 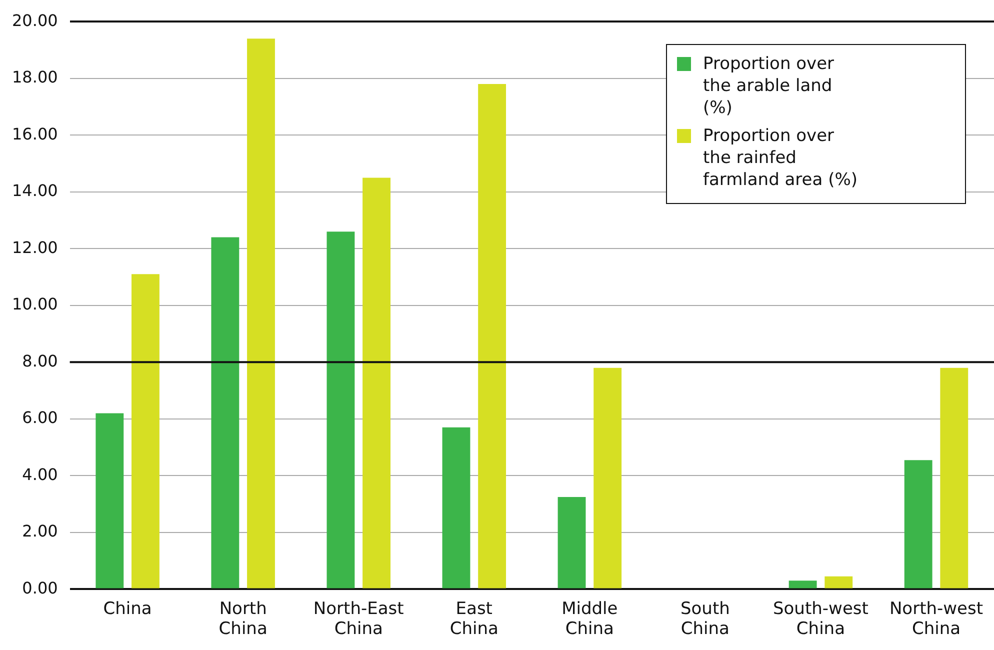 I want to click on y-tick-label: 12.00, so click(x=35, y=247).